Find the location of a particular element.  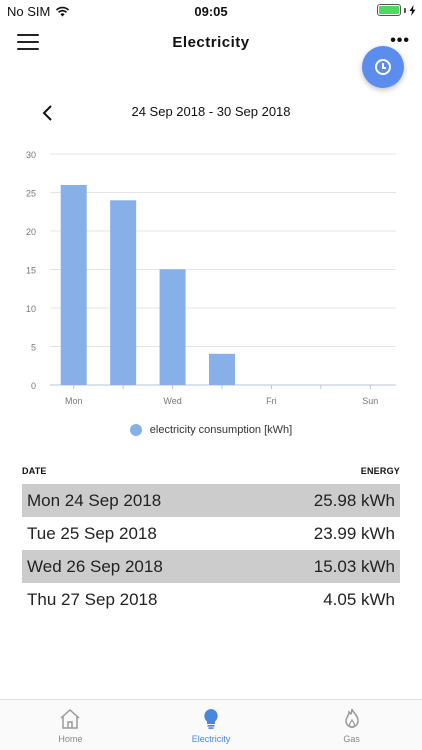

table-row: Thu 27 Sep 2018 4.05 kWh is located at coordinates (211, 599).